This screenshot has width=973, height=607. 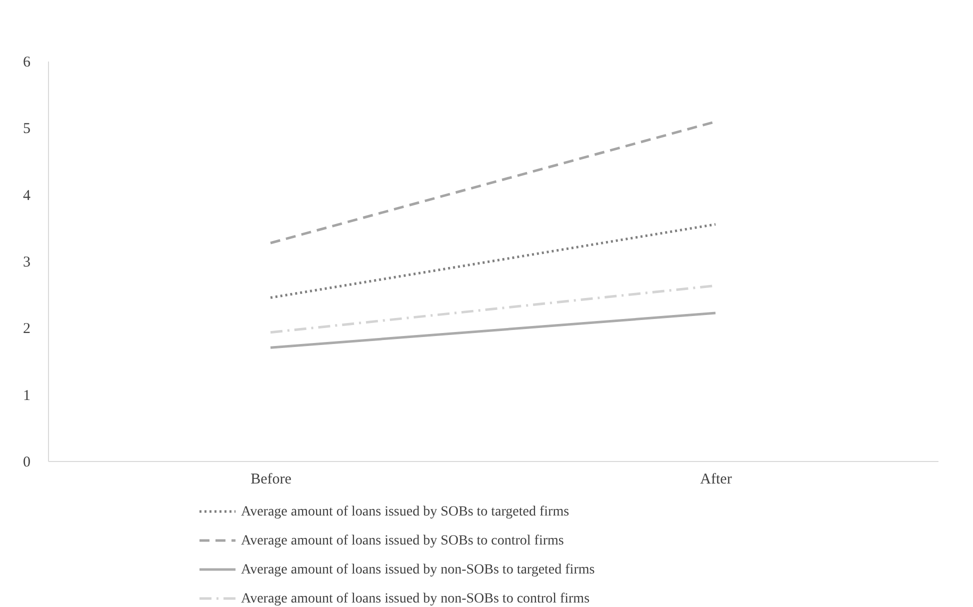 I want to click on y-tick-label: 2, so click(x=26, y=329).